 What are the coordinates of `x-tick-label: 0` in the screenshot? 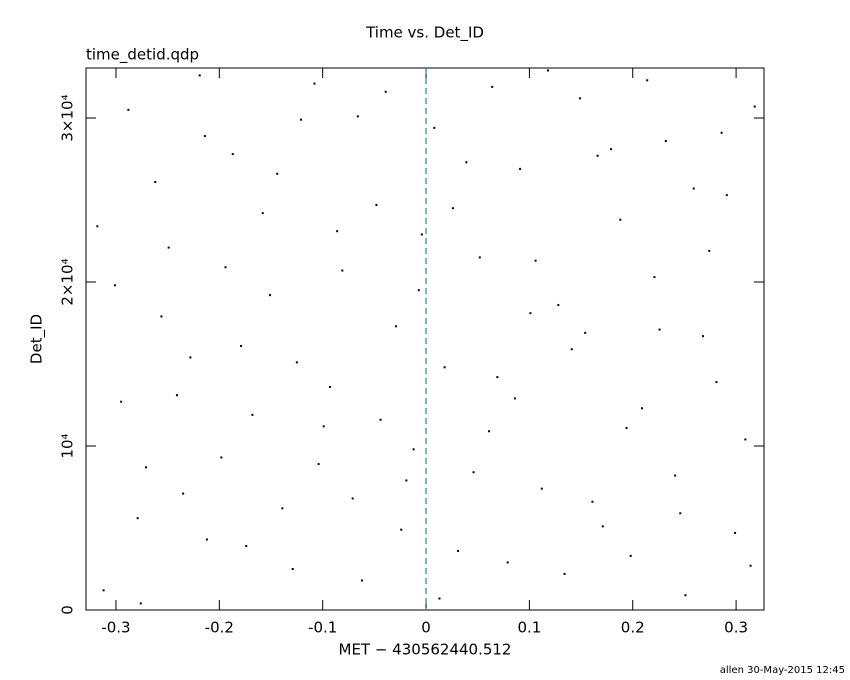 It's located at (426, 628).